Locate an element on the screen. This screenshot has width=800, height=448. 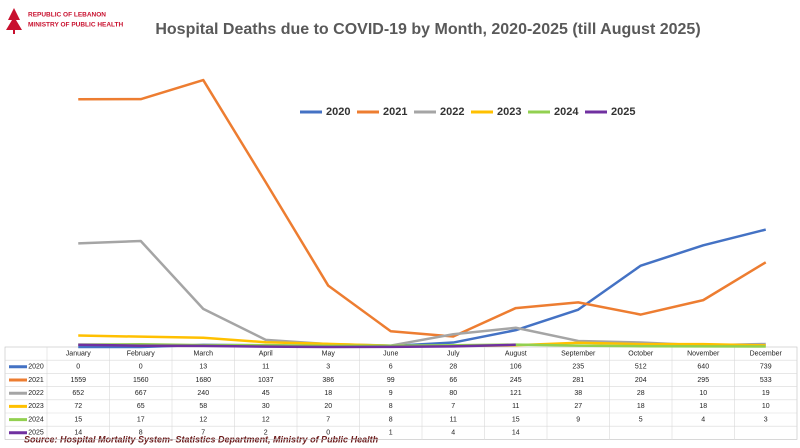
table-value: 65 is located at coordinates (141, 406).